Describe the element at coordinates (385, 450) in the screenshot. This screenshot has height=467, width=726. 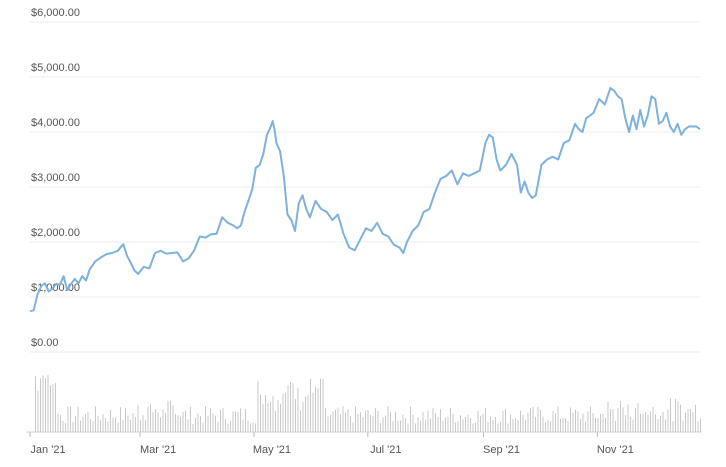
I see `x-tick-label: Jul '21` at that location.